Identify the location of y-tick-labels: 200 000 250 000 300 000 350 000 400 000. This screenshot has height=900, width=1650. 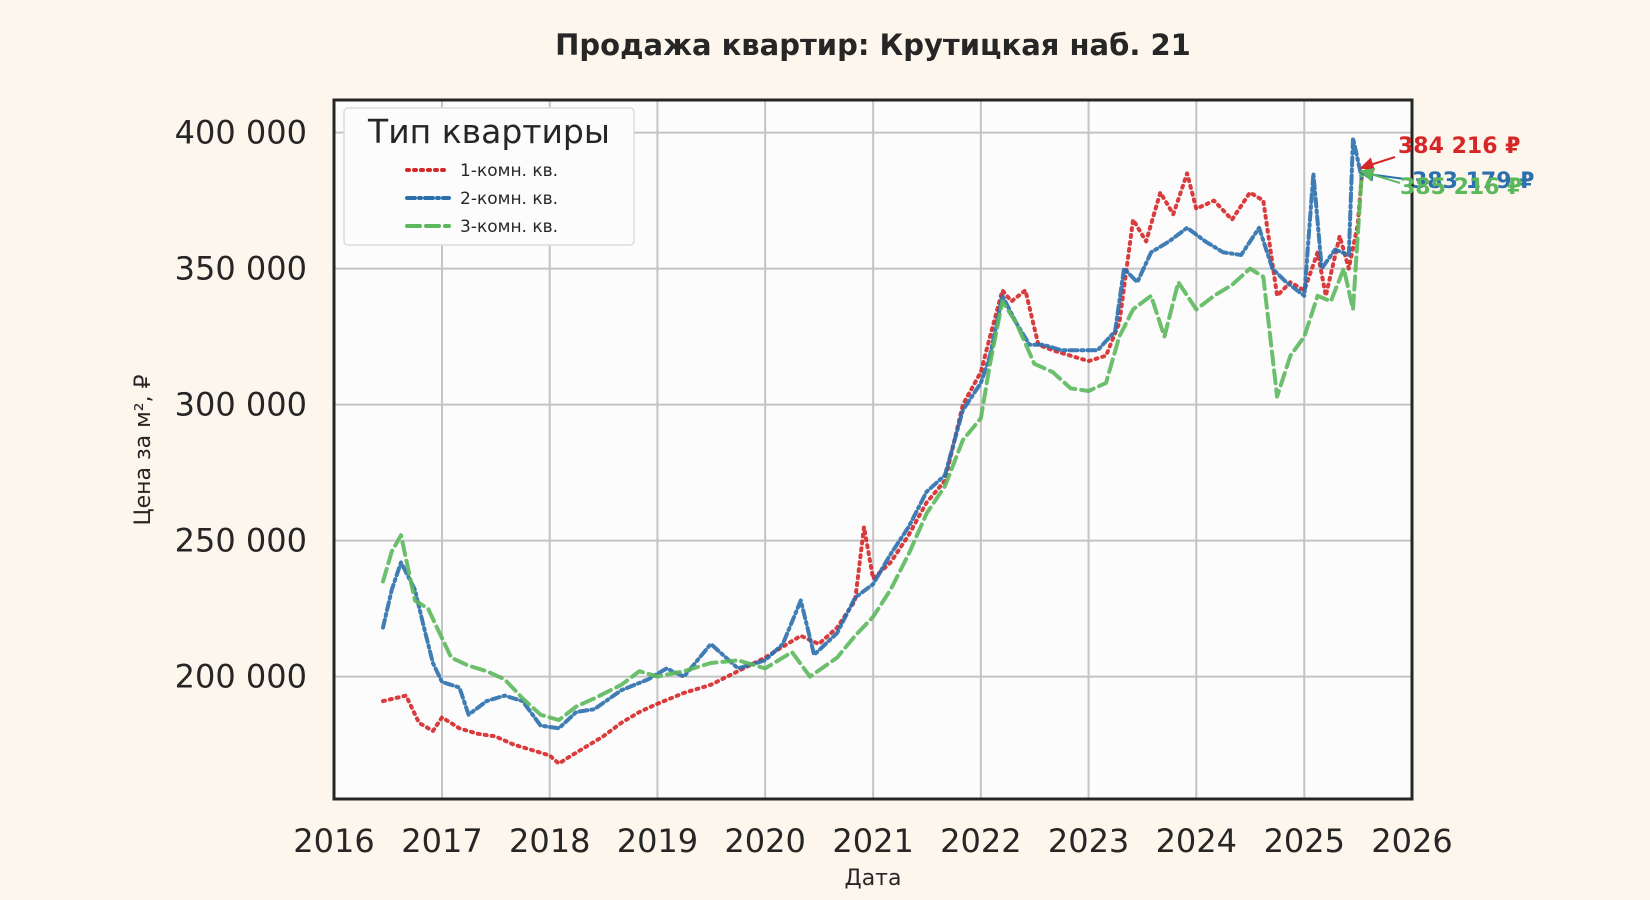
(241, 405).